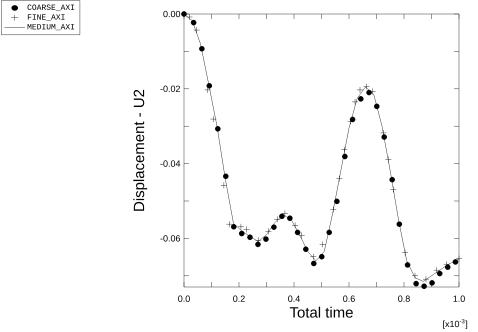 Image resolution: width=478 pixels, height=332 pixels. Describe the element at coordinates (455, 324) in the screenshot. I see `text: [x10$^{-3}$]` at that location.